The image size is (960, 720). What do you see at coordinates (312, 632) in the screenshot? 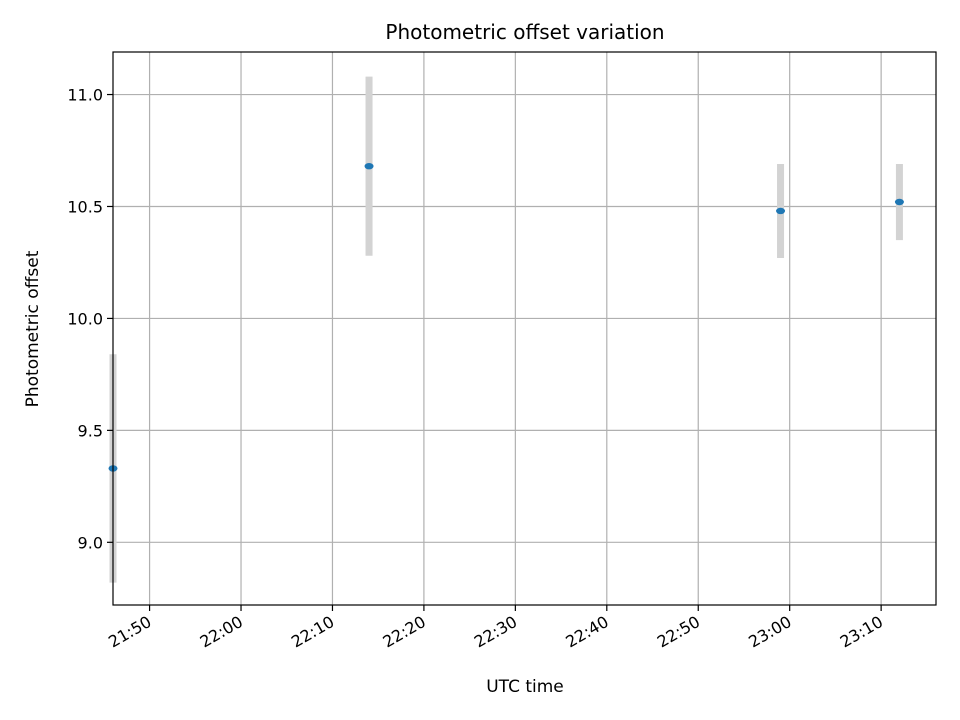
I see `x-tick-label: 22:10` at bounding box center [312, 632].